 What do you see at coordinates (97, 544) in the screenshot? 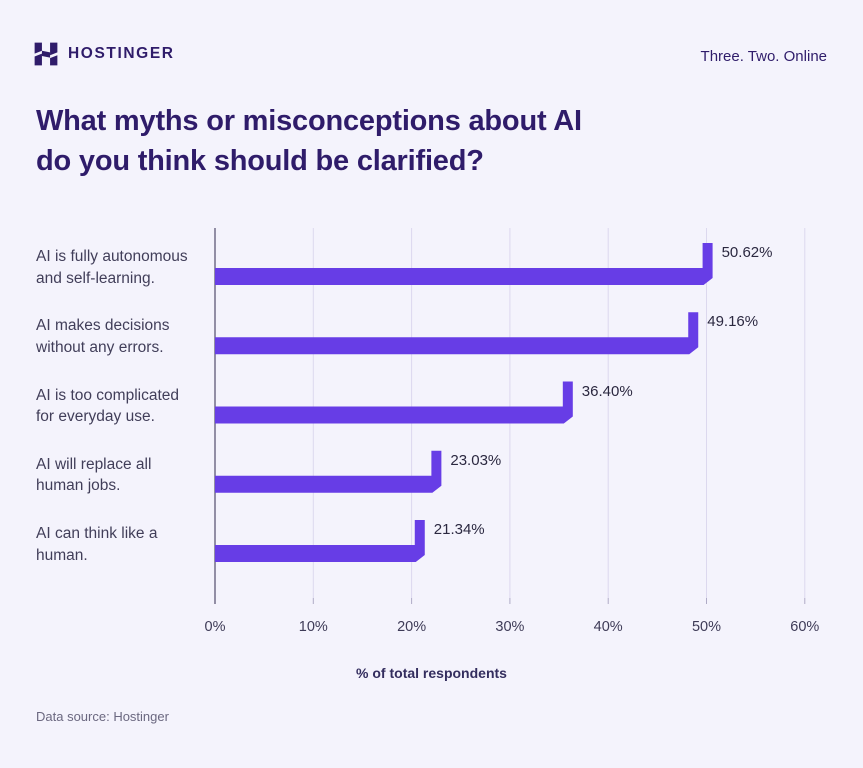
I see `category-label: AI can think like a human.` at bounding box center [97, 544].